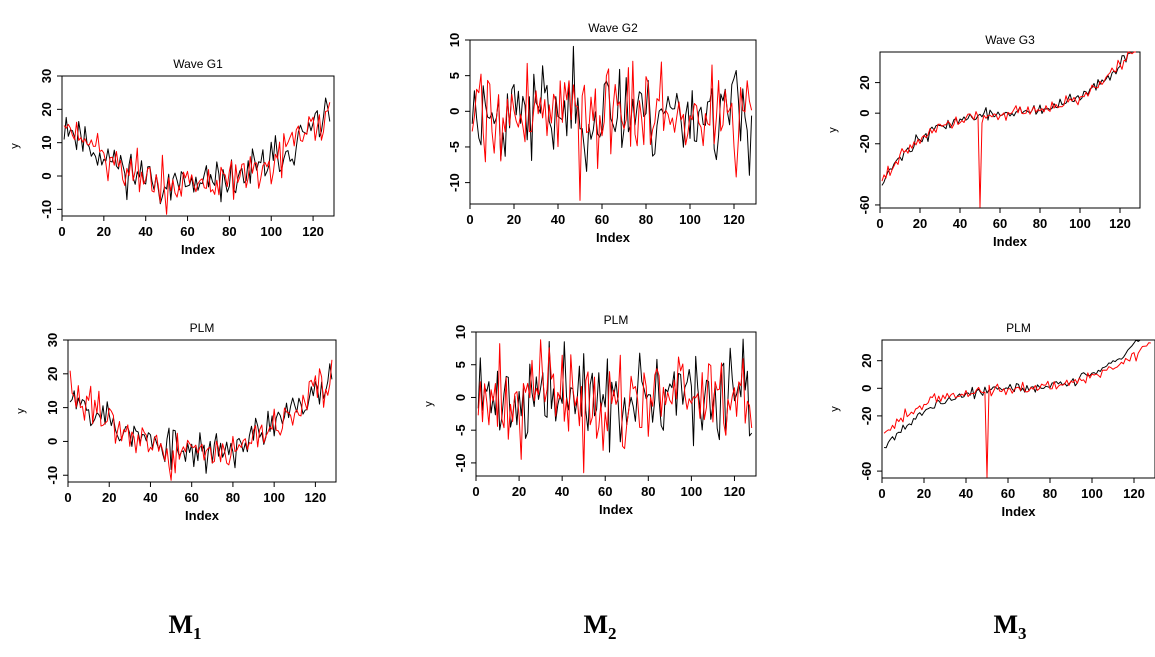  Describe the element at coordinates (198, 64) in the screenshot. I see `chart-title: Wave G1` at that location.